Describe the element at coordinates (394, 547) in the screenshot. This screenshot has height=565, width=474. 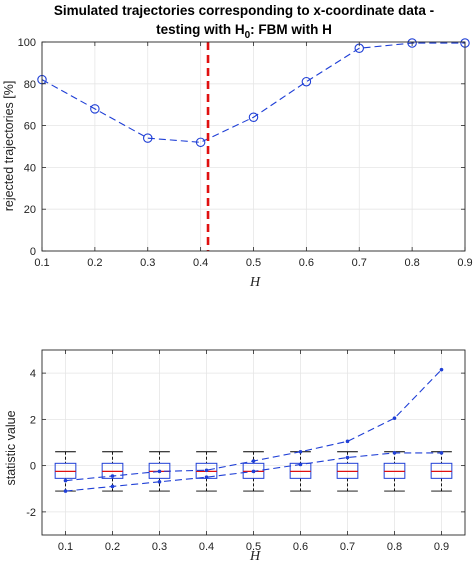
I see `bottom-x-tick-label: 0.8` at that location.